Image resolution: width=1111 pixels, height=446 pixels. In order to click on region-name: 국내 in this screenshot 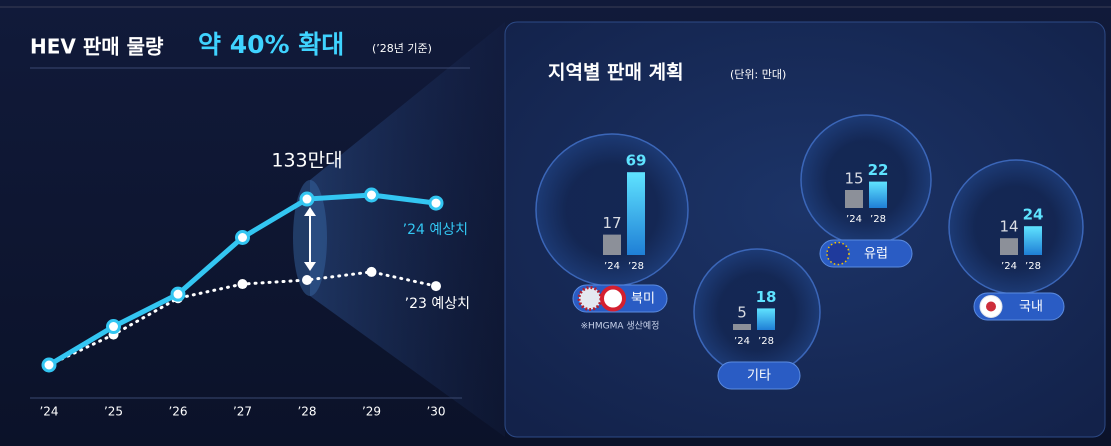, I will do `click(1031, 307)`.